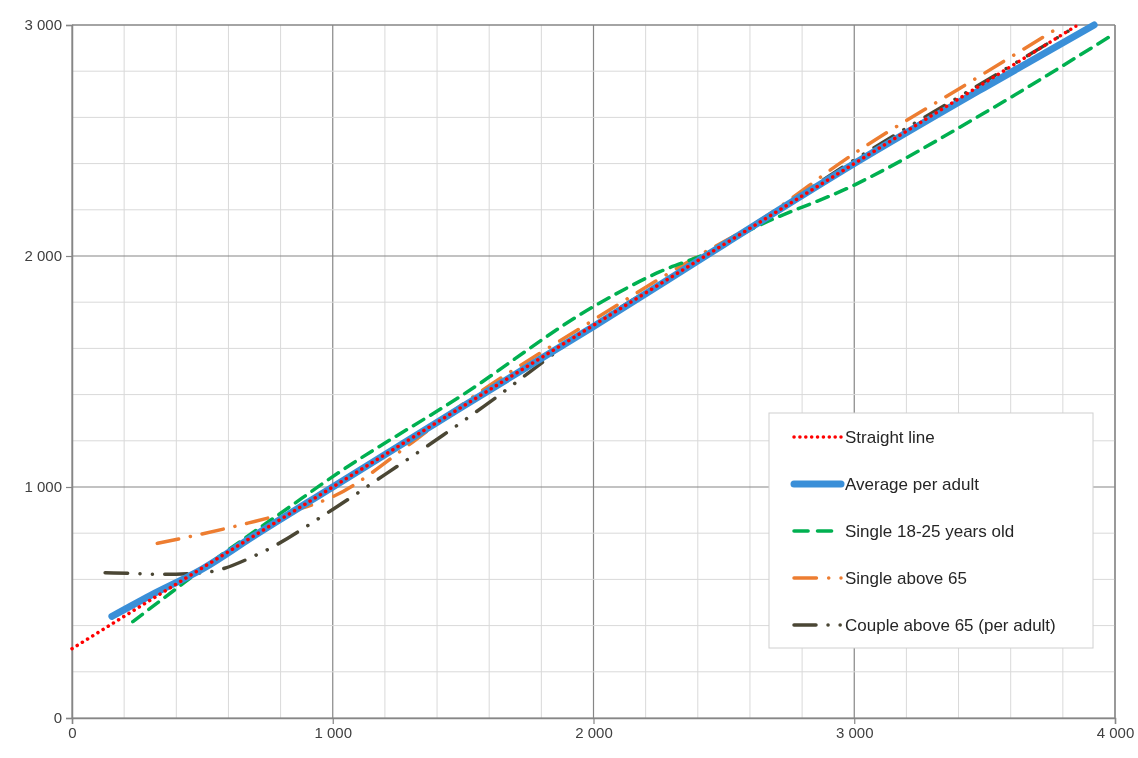 This screenshot has height=758, width=1138. Describe the element at coordinates (43, 256) in the screenshot. I see `y-tick-label: 2 000` at that location.